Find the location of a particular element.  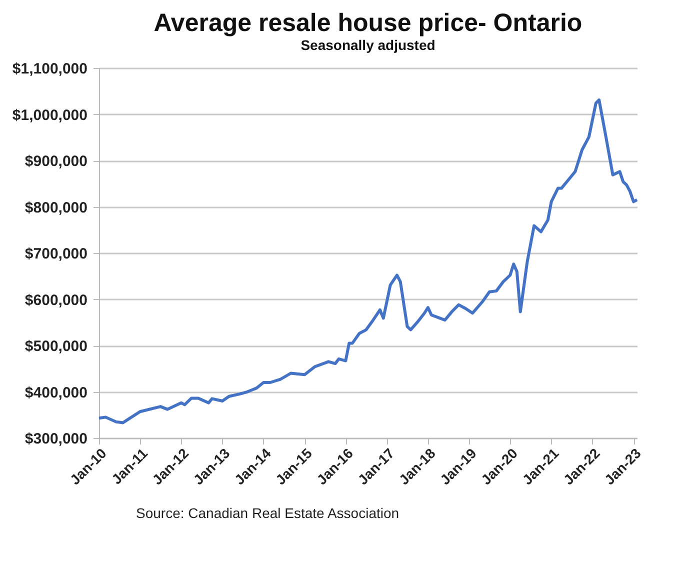

y-tick-label: $600,000 is located at coordinates (56, 300).